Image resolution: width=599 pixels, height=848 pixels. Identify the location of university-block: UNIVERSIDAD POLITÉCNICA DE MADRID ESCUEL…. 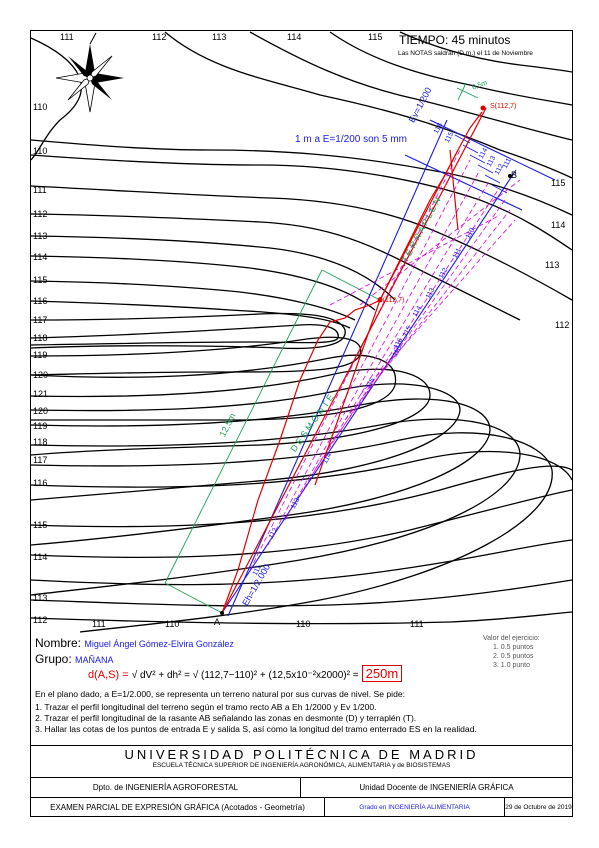
(301, 761).